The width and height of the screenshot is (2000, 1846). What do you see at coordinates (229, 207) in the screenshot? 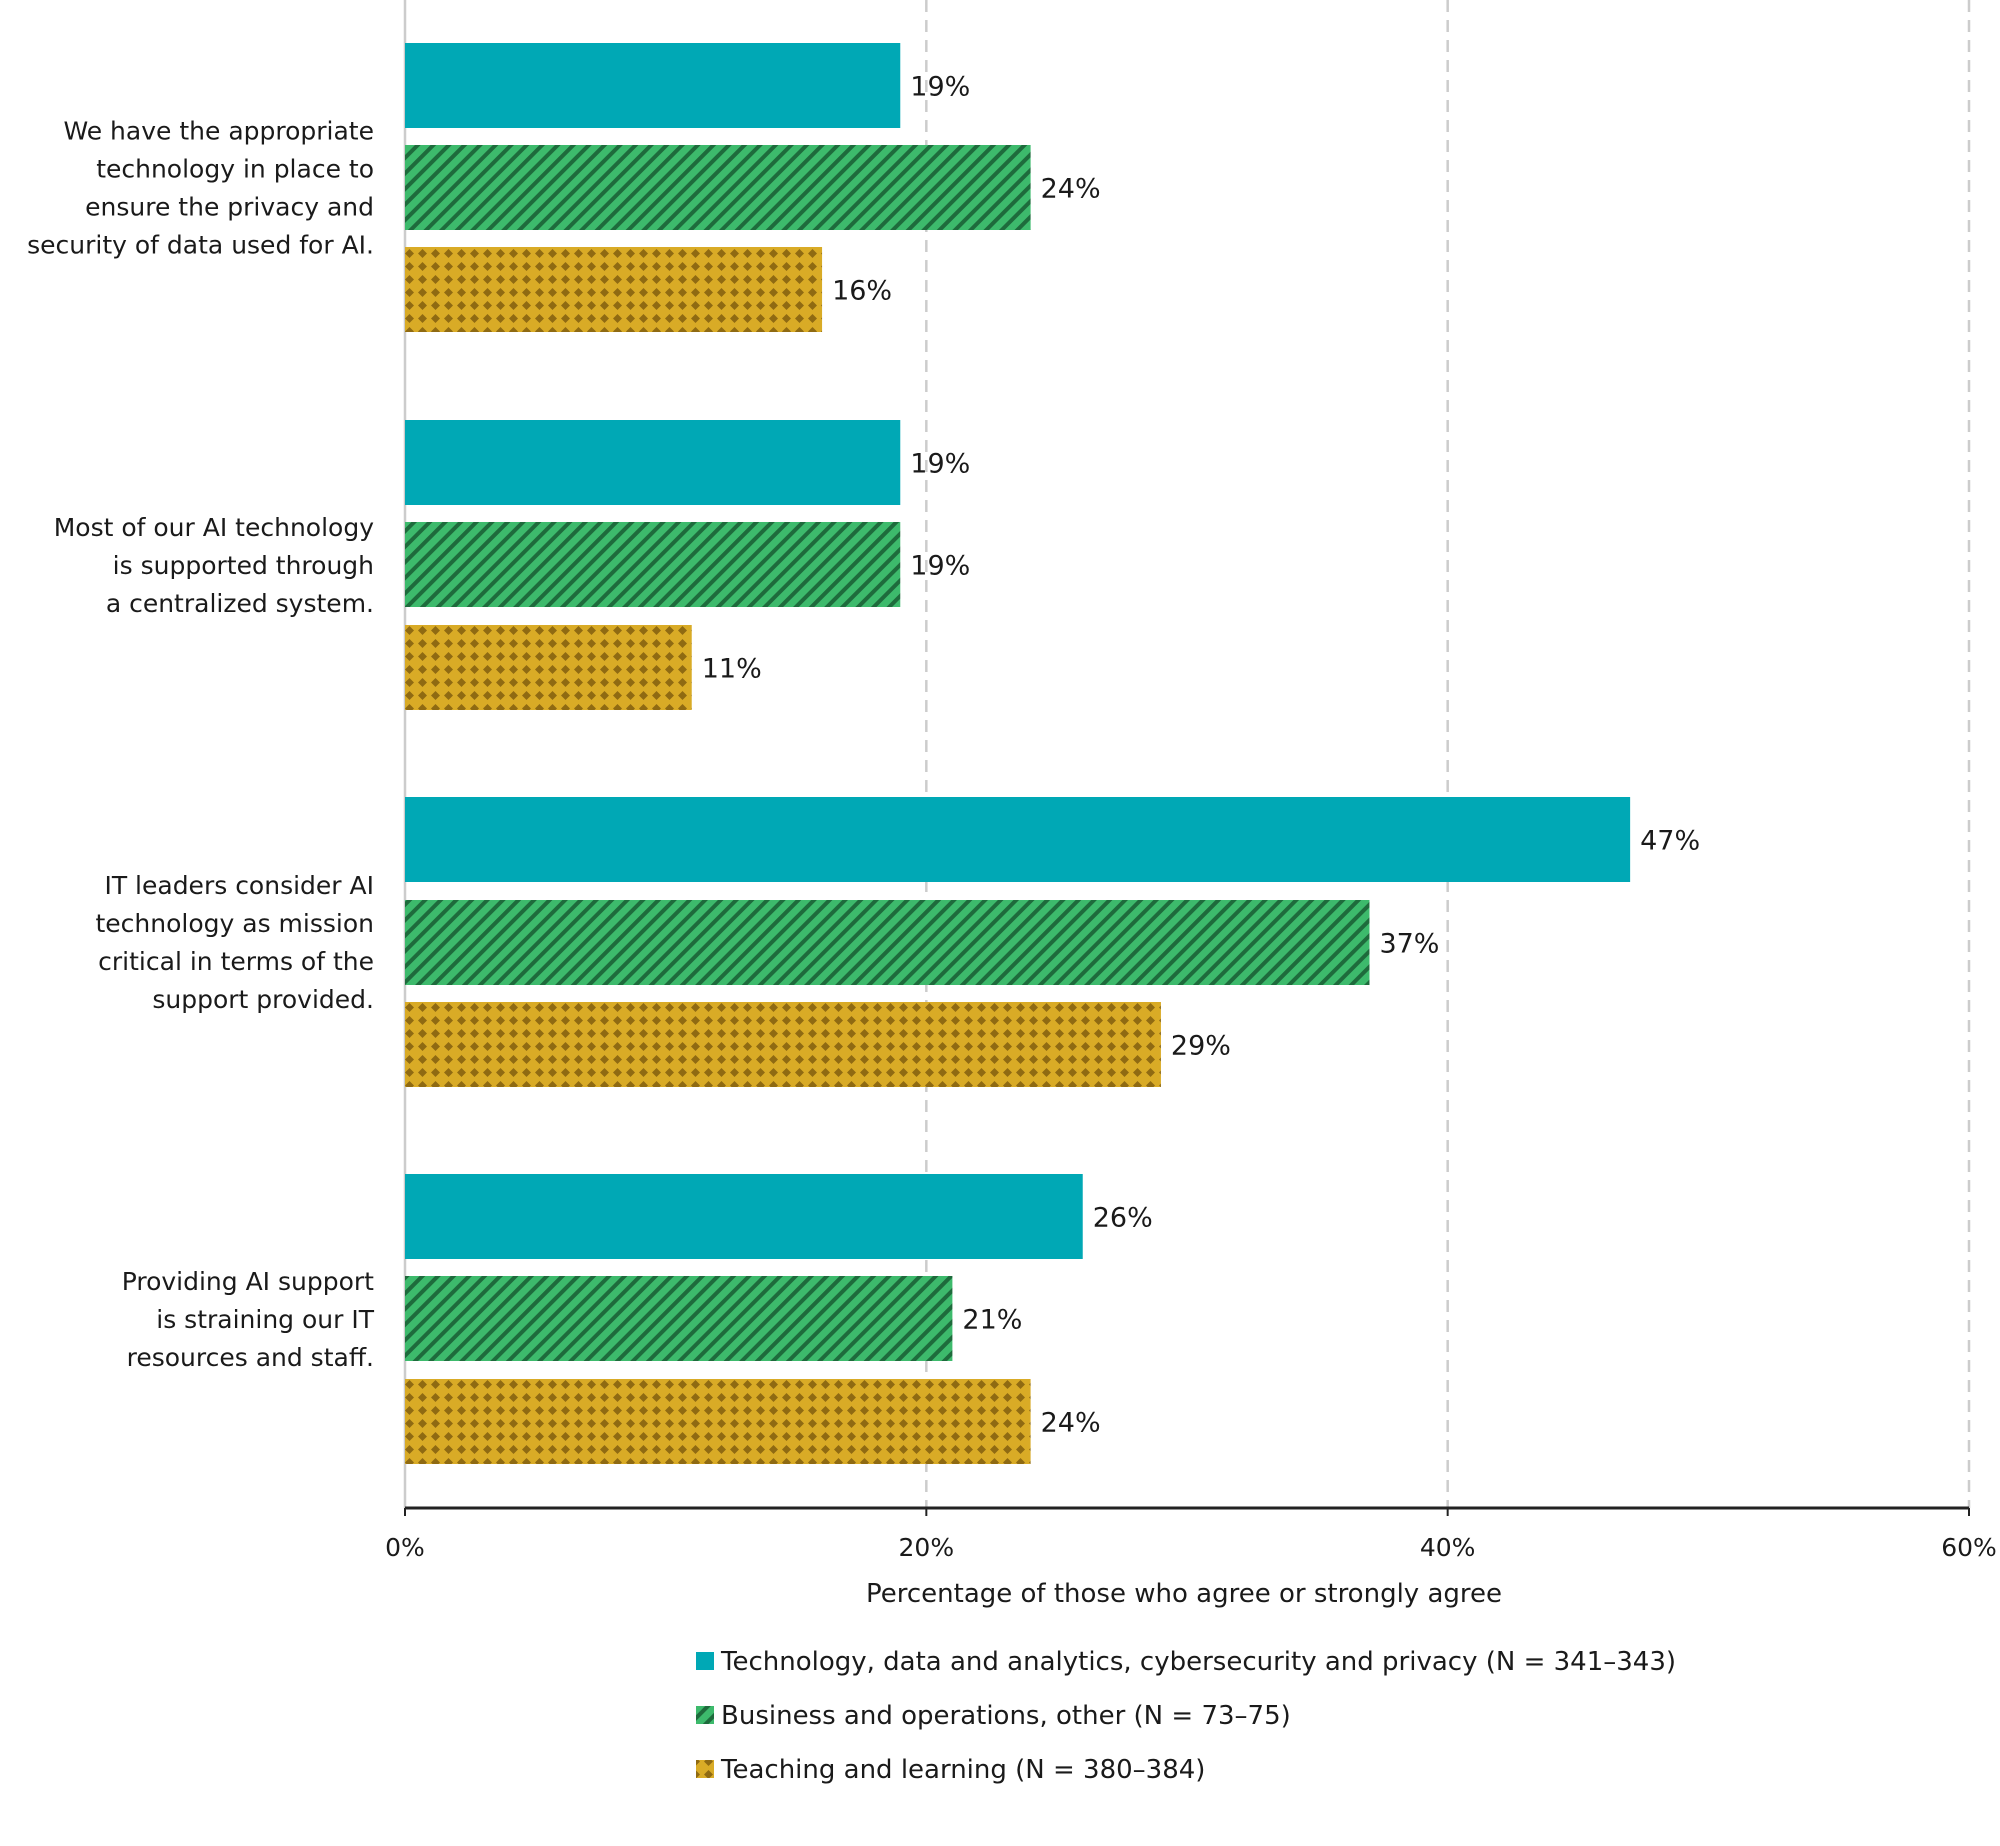
I see `category-label-line: ensure the privacy and` at bounding box center [229, 207].